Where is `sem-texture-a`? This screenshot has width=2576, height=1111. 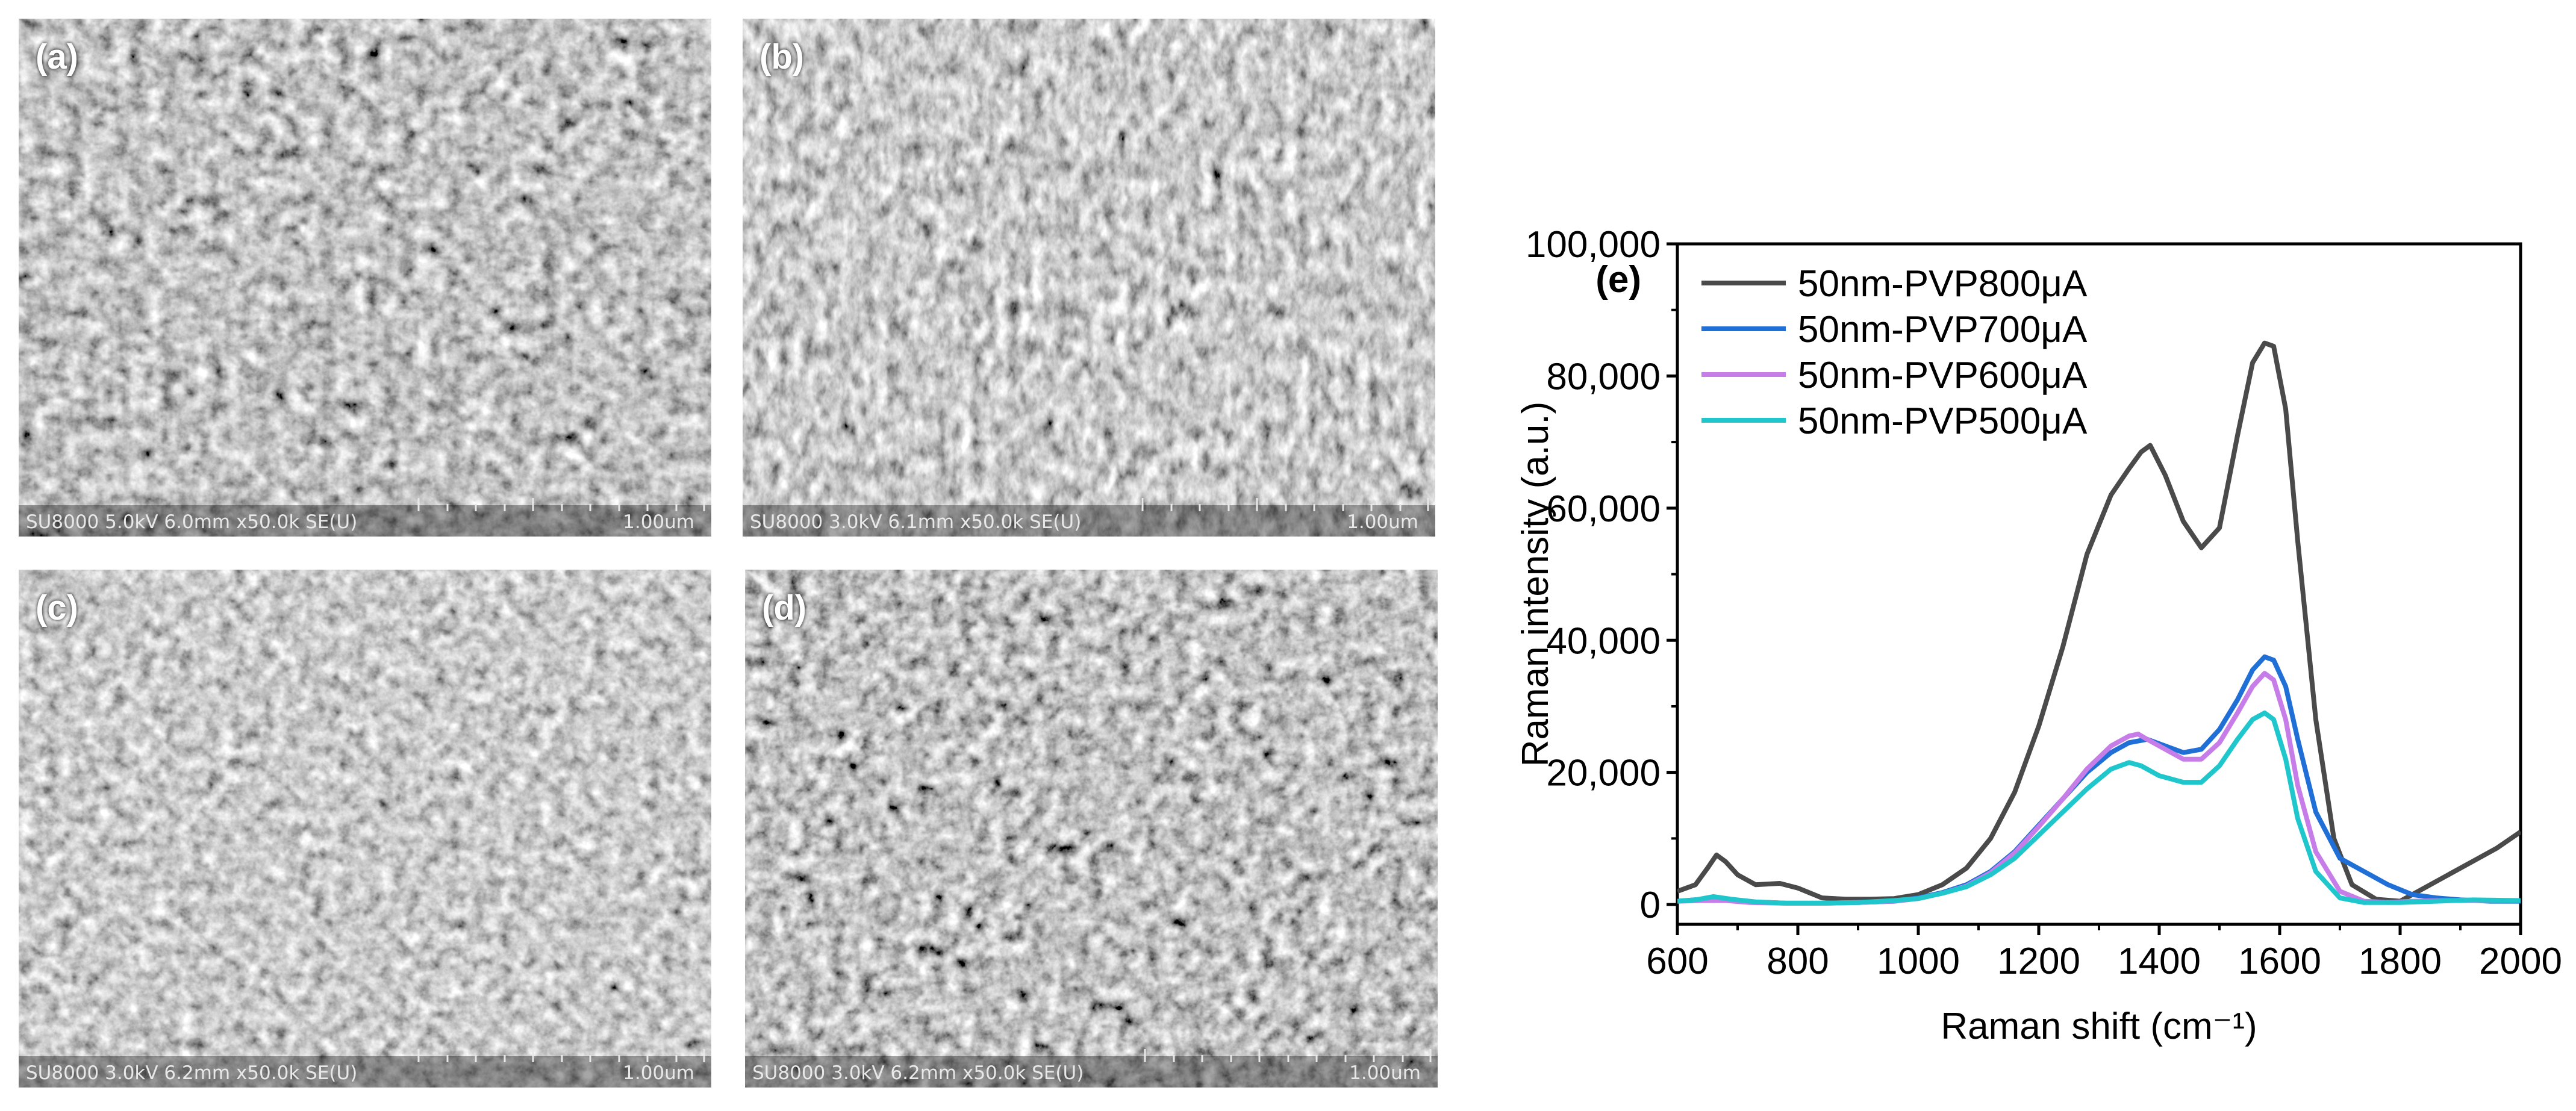
sem-texture-a is located at coordinates (365, 278).